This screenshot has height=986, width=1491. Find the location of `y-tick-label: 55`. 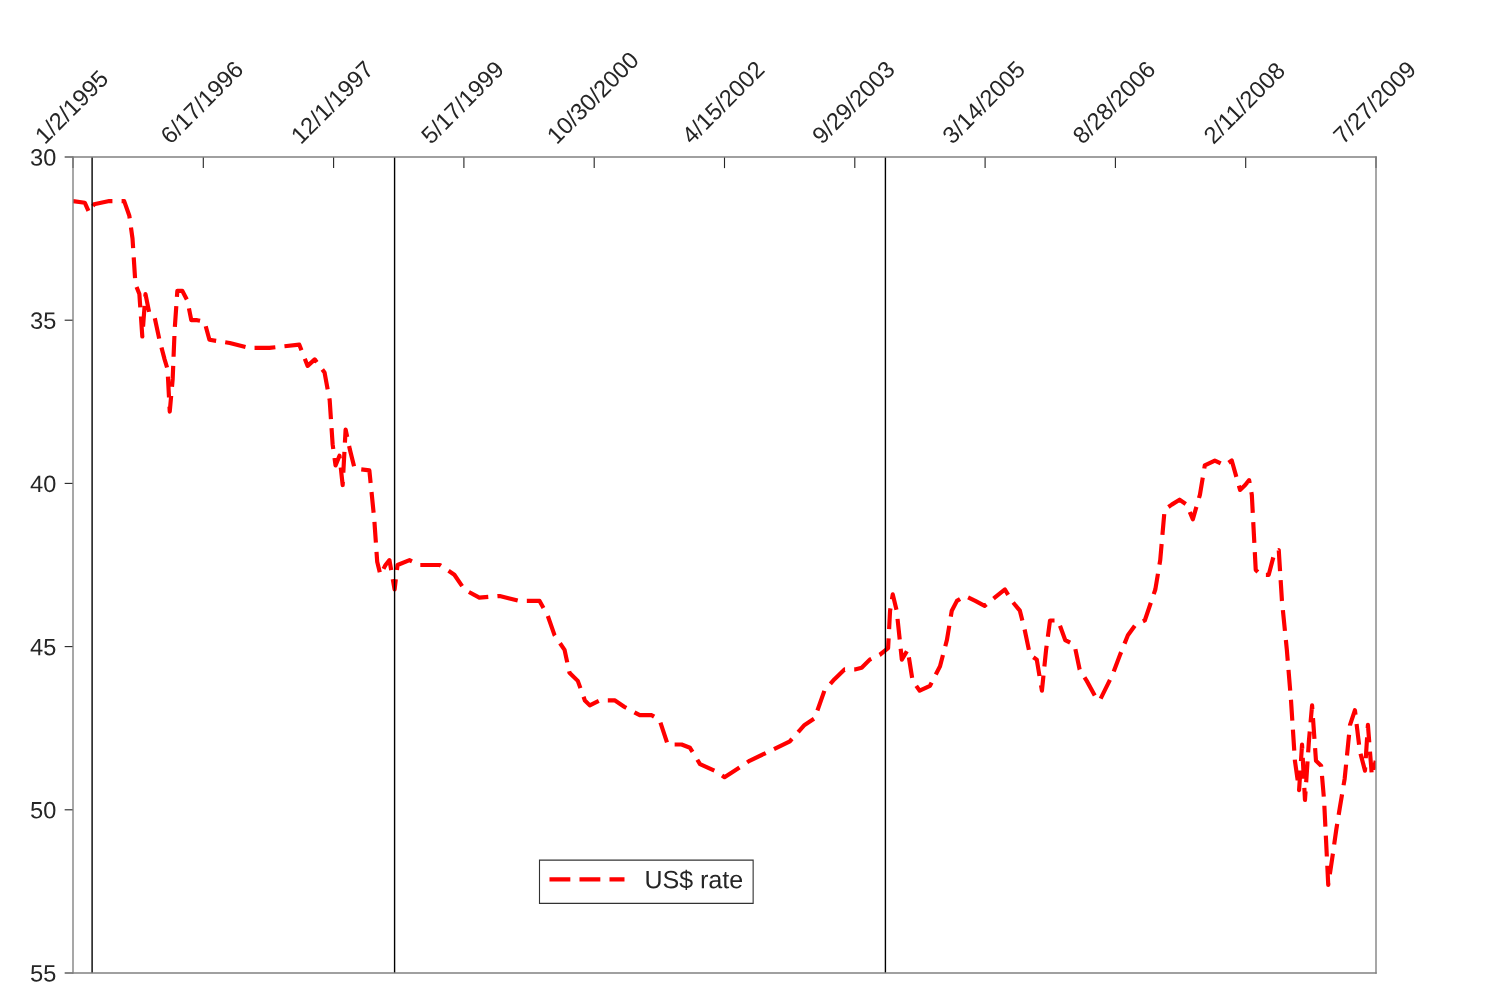

y-tick-label: 55 is located at coordinates (43, 973).